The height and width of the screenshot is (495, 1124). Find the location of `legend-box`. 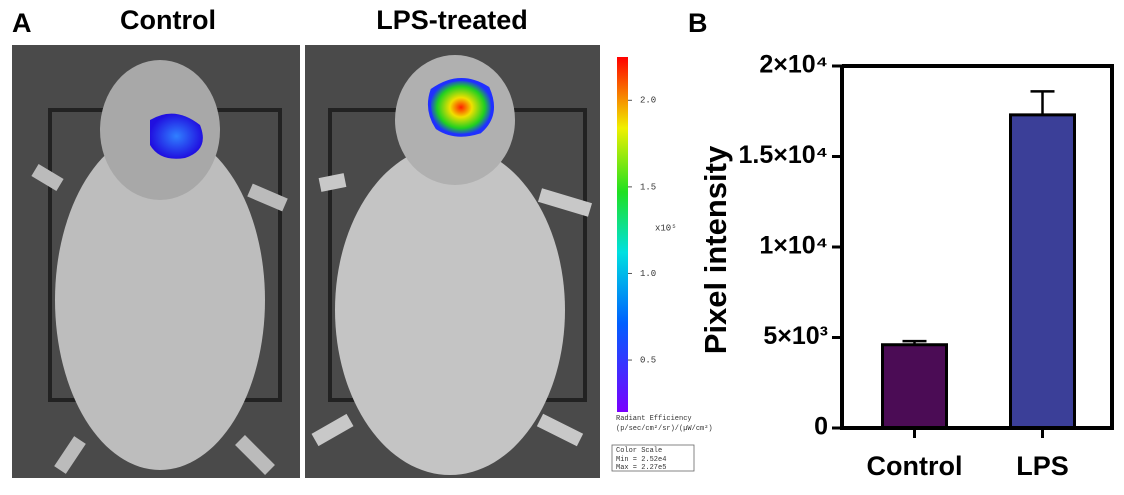

legend-box is located at coordinates (653, 458).